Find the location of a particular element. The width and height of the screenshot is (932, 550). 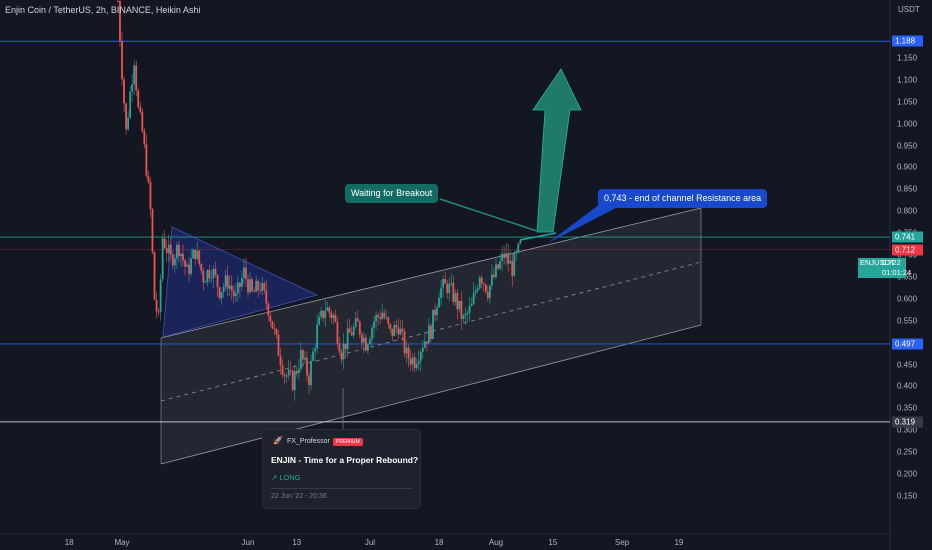

y-tick-label: 0.300 is located at coordinates (907, 430).